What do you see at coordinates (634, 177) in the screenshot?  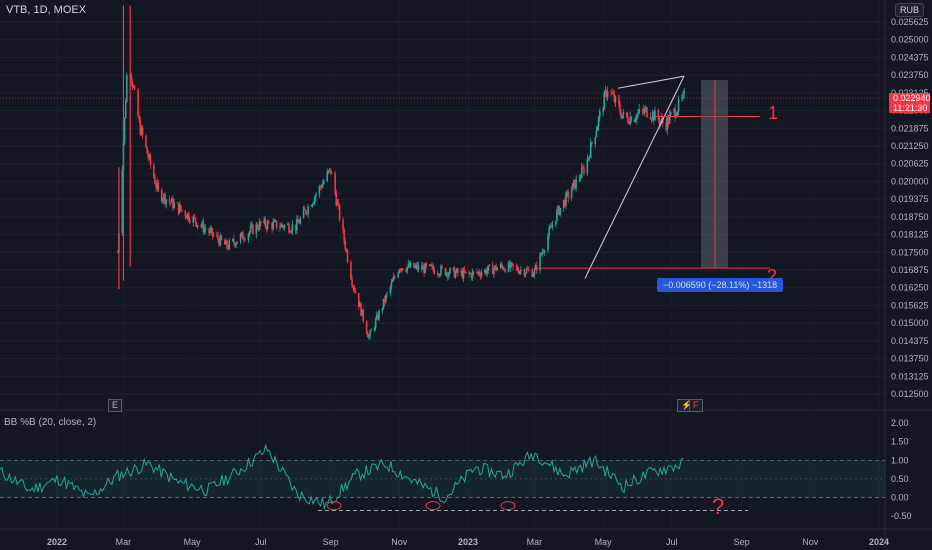 I see `lower-trendline` at bounding box center [634, 177].